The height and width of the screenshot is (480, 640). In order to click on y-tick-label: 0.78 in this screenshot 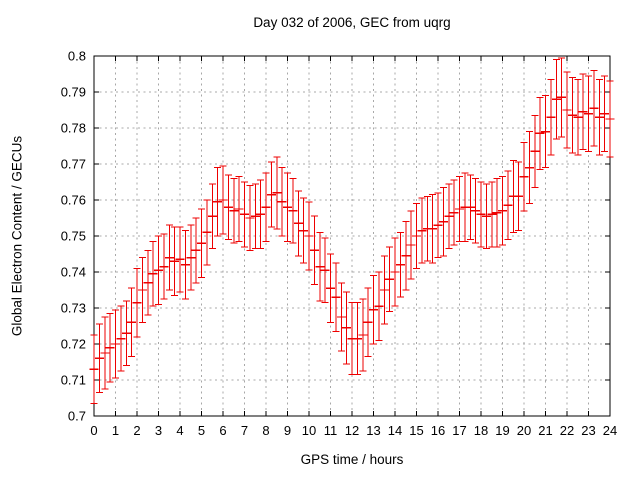, I will do `click(73, 128)`.